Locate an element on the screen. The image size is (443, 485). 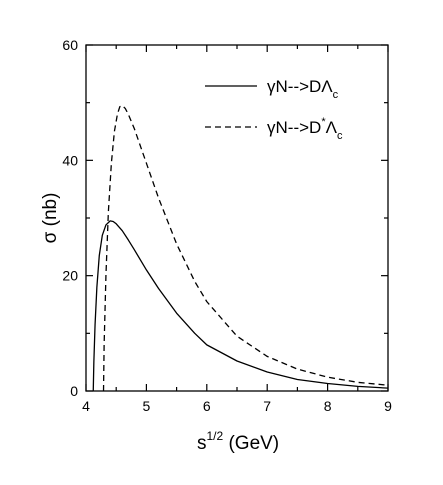
x-tick-label: 6 is located at coordinates (207, 406).